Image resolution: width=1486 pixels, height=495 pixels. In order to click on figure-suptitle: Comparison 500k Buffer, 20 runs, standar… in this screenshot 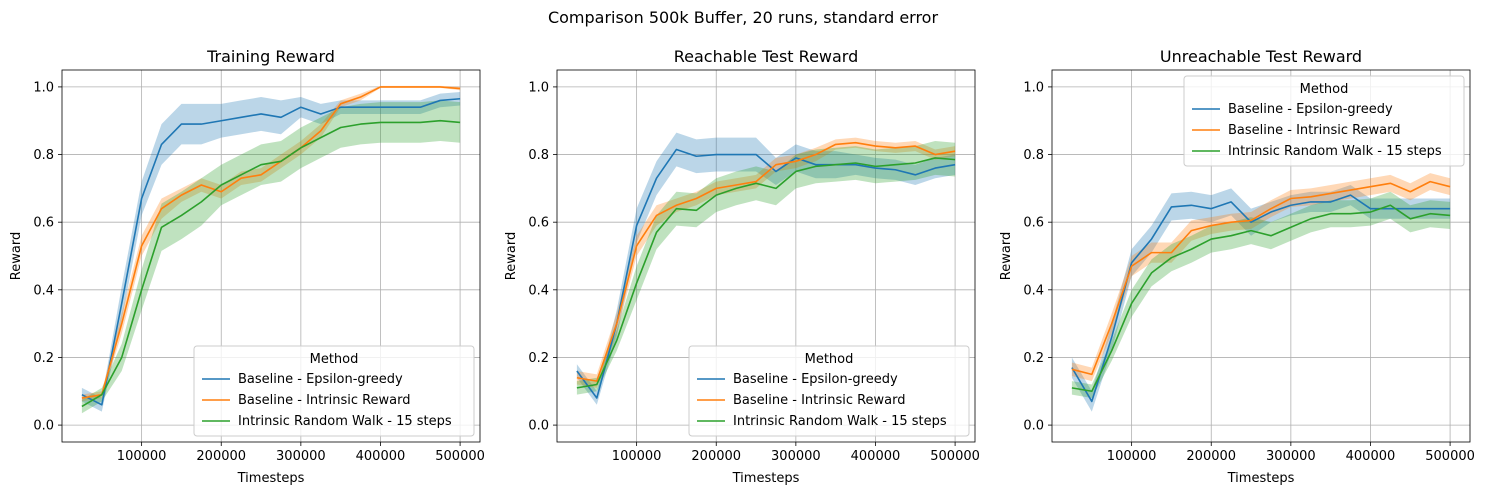, I will do `click(743, 17)`.